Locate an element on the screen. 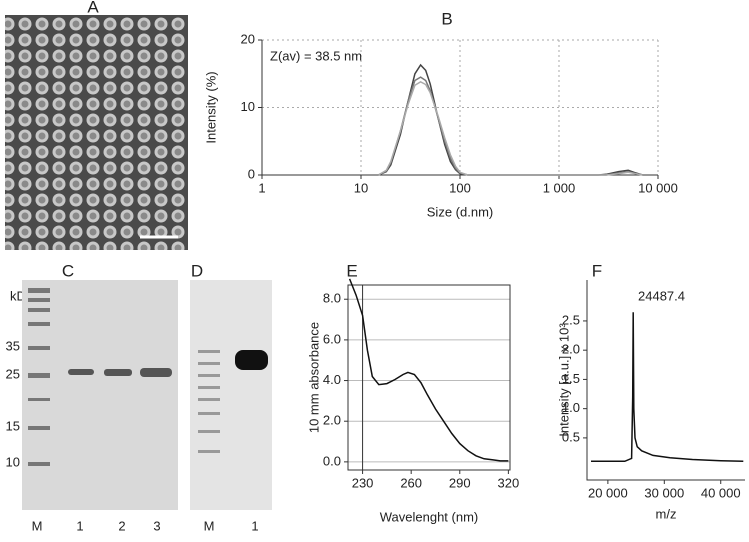 The image size is (749, 542). panel-label: A is located at coordinates (93, 8).